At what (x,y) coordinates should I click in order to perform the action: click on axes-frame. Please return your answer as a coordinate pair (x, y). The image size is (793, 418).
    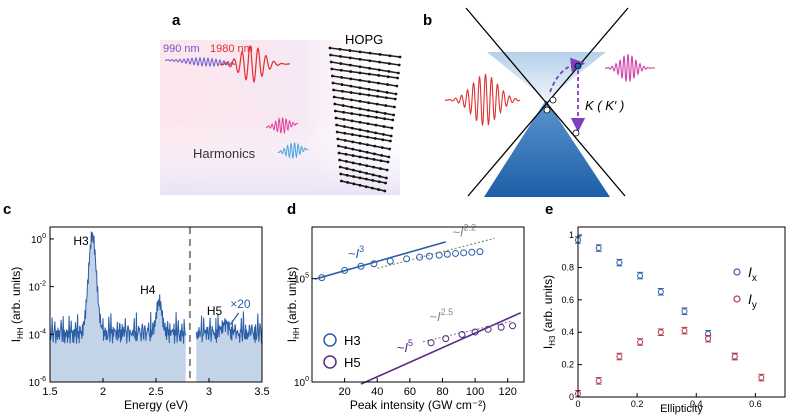
    Looking at the image, I should click on (681, 312).